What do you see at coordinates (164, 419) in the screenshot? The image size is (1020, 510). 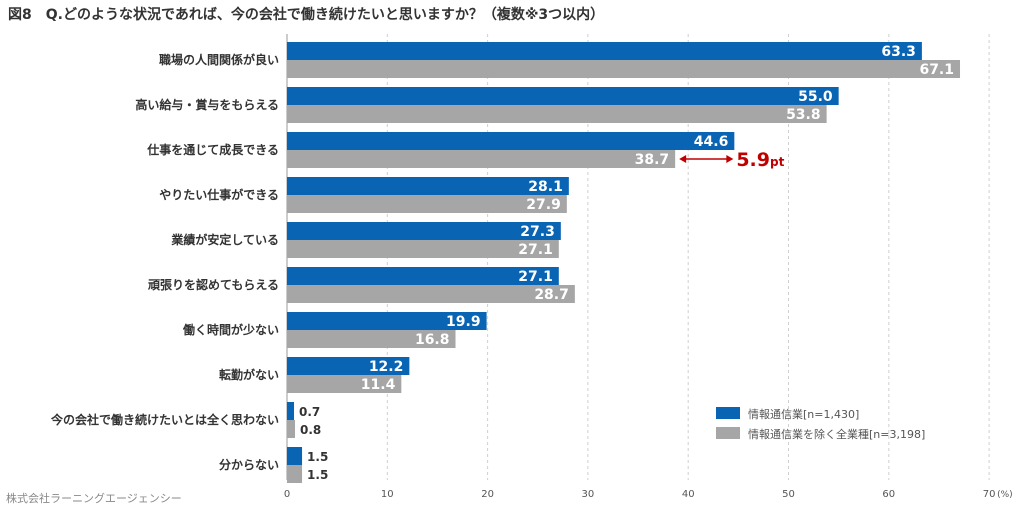 I see `category-label: 今の会社で働き続けたいとは全く思わない` at bounding box center [164, 419].